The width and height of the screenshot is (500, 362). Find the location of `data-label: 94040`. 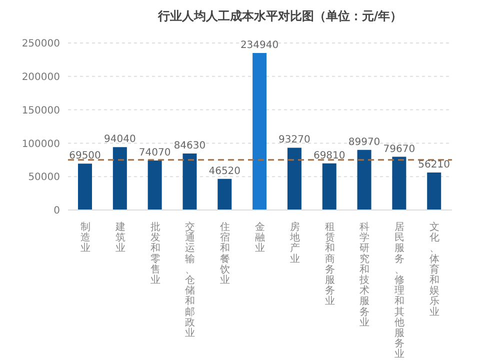

data-label: 94040 is located at coordinates (120, 140).